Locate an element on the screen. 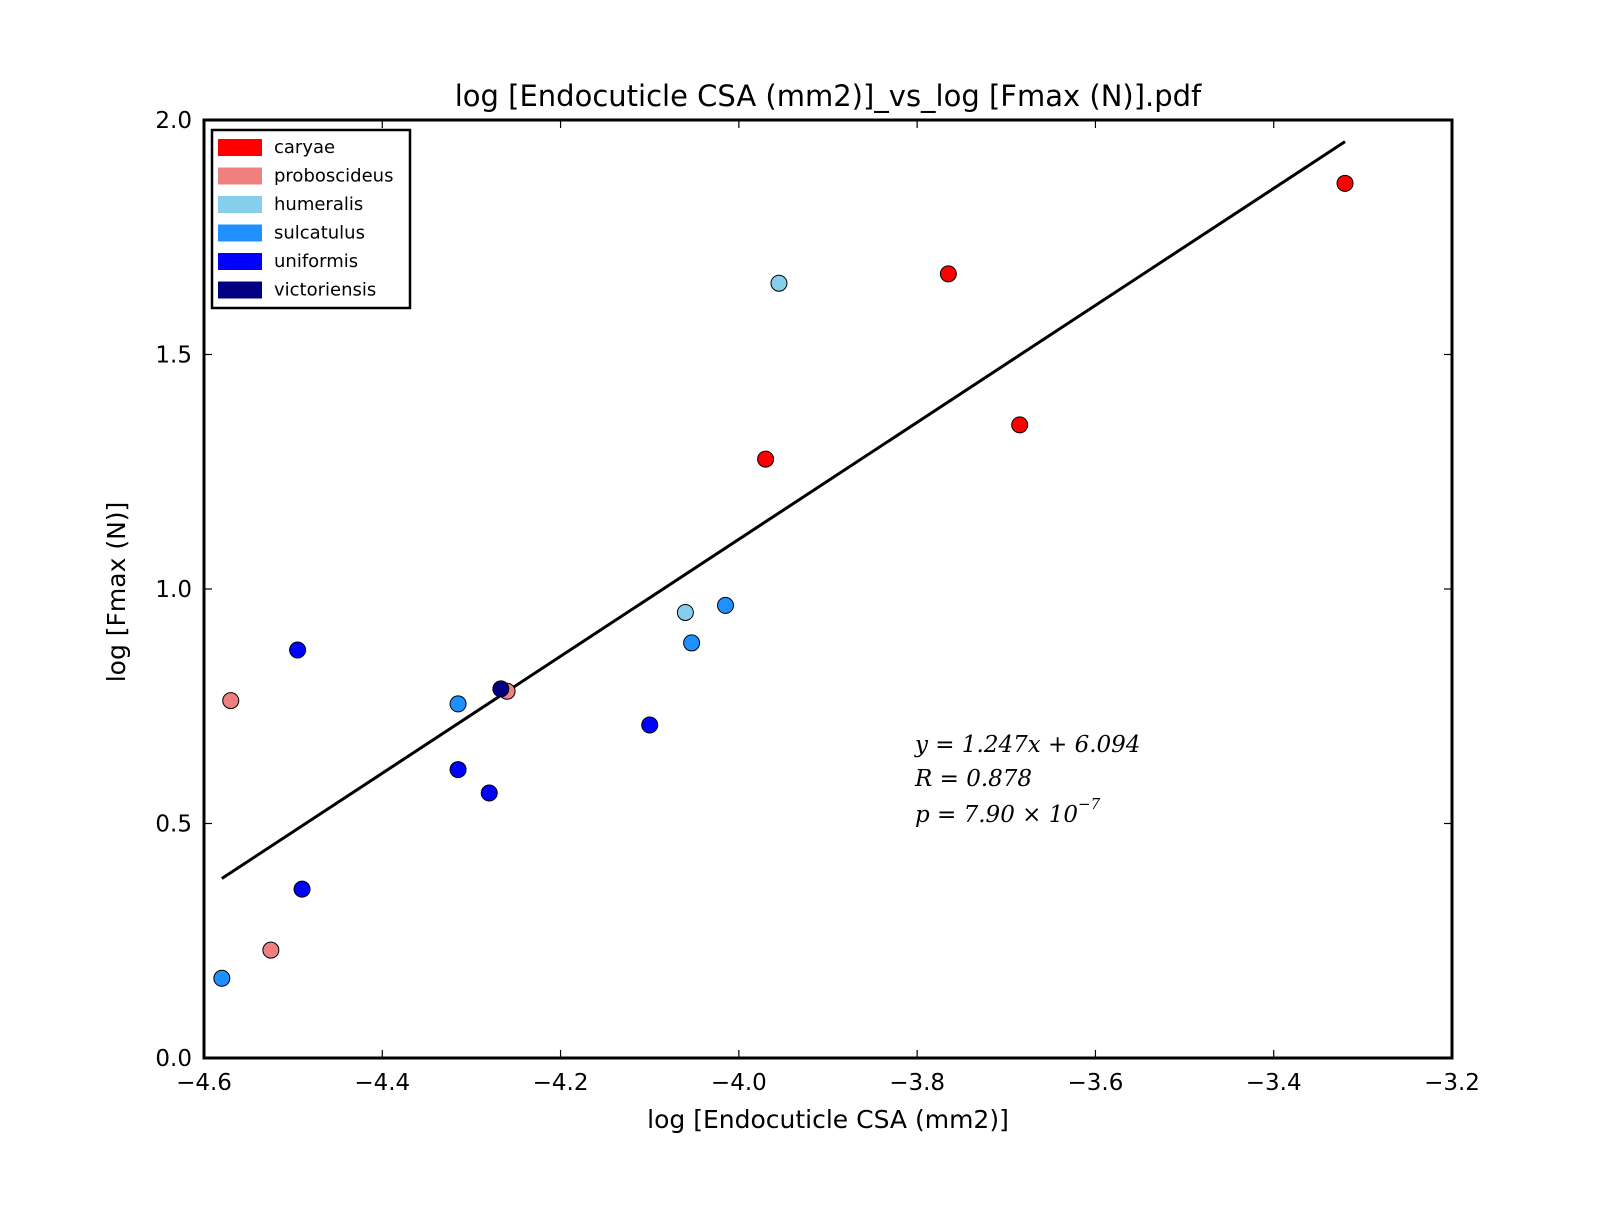  x-tick-label: −4.2 is located at coordinates (561, 1083).